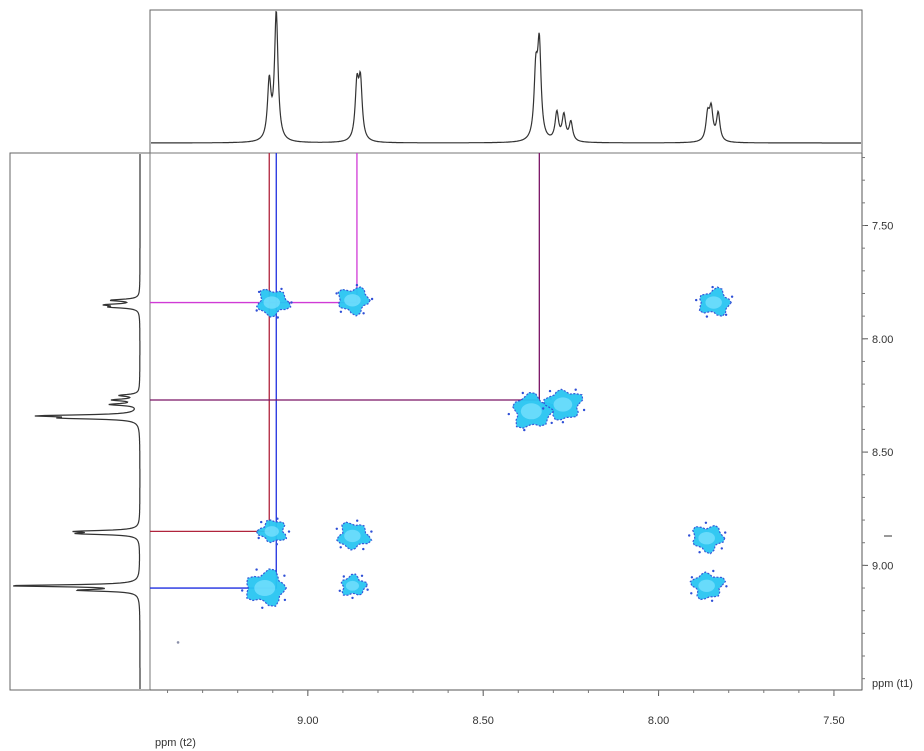  Describe the element at coordinates (882, 566) in the screenshot. I see `y-tick-label: 9.00` at that location.